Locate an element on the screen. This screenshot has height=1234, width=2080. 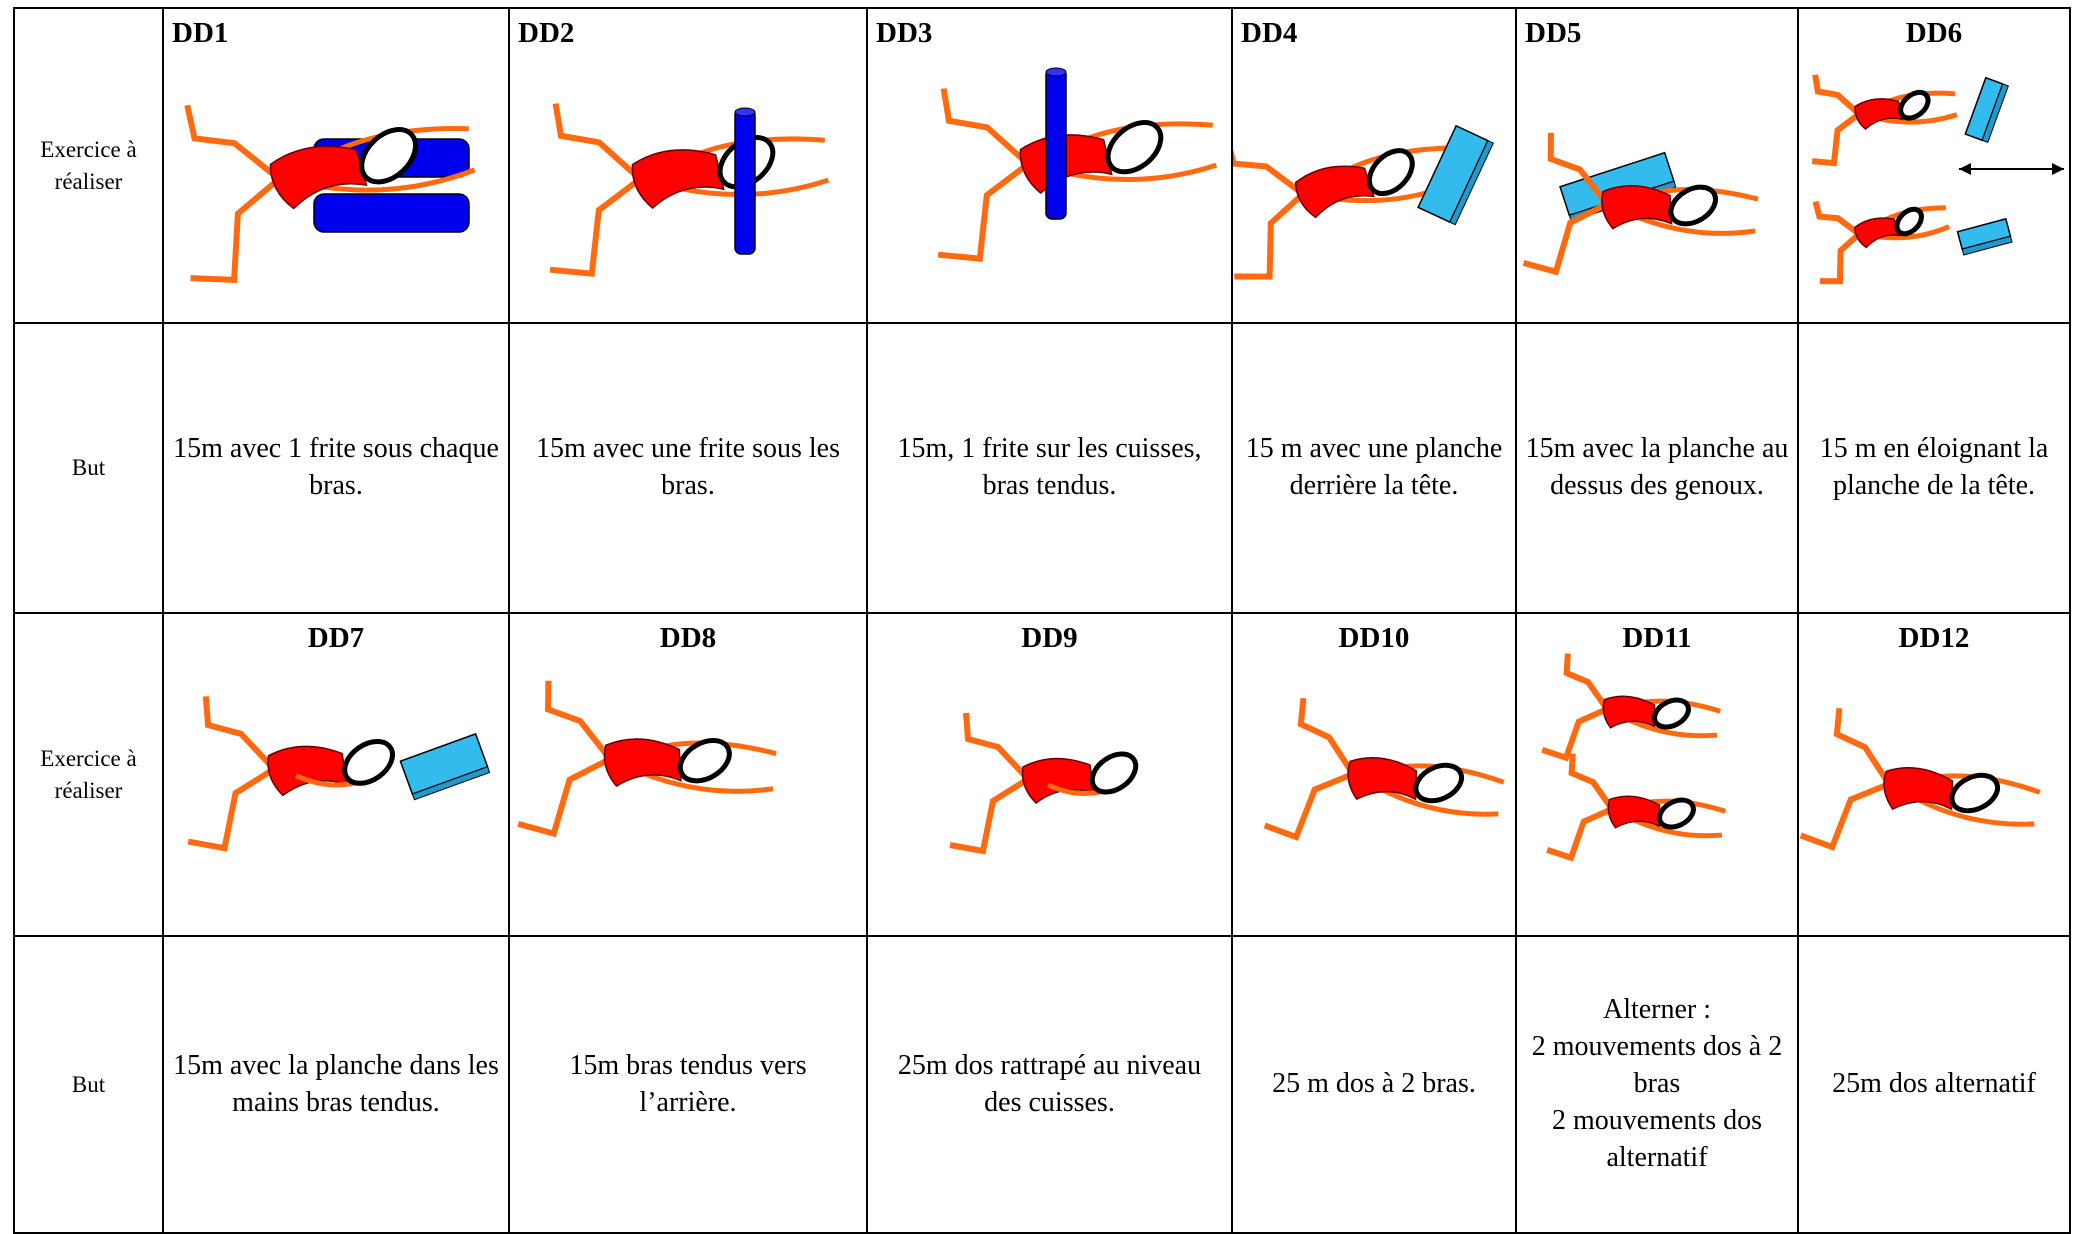
goal-cell: 25m dos alternatif is located at coordinates (1934, 1084).